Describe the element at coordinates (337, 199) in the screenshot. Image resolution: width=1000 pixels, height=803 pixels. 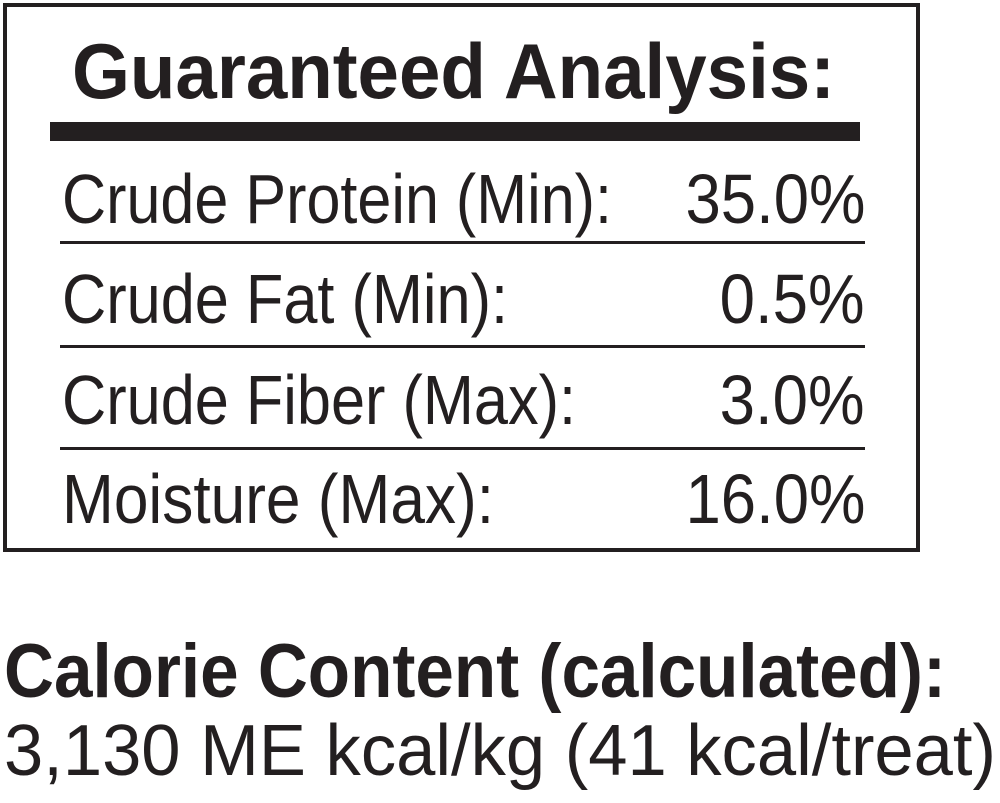
I see `row-label-crude-protein: Crude Protein (Min):` at that location.